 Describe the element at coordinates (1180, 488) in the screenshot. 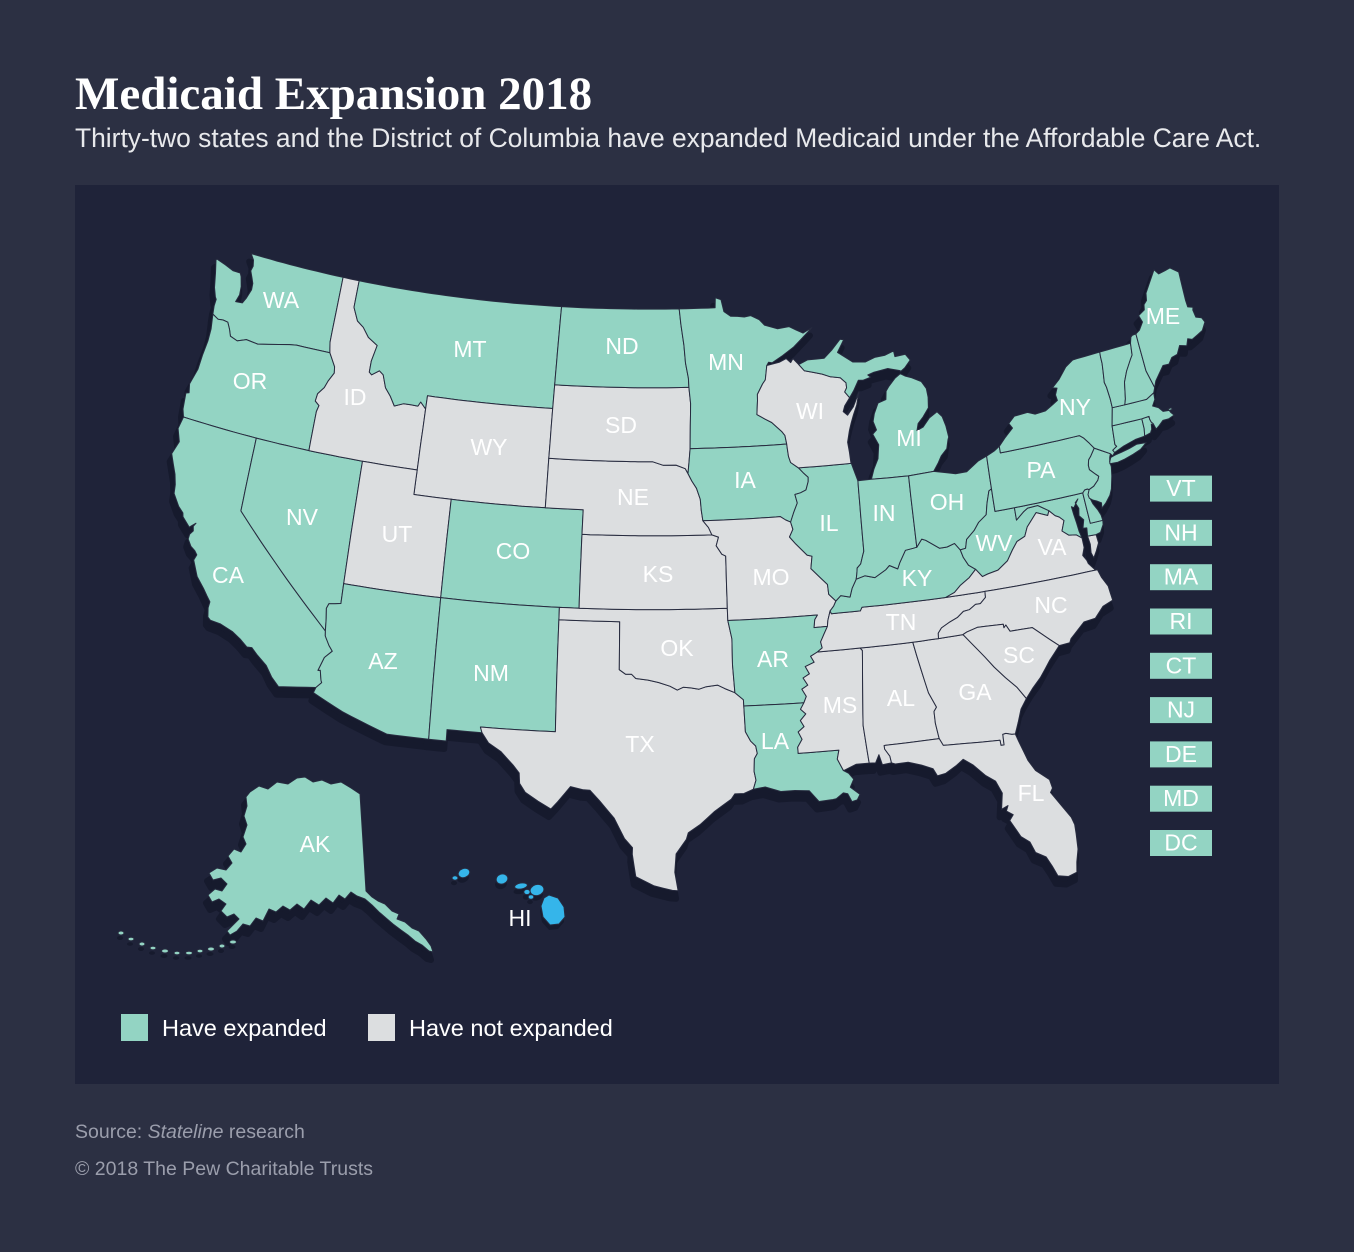

I see `svg-text: VT` at that location.